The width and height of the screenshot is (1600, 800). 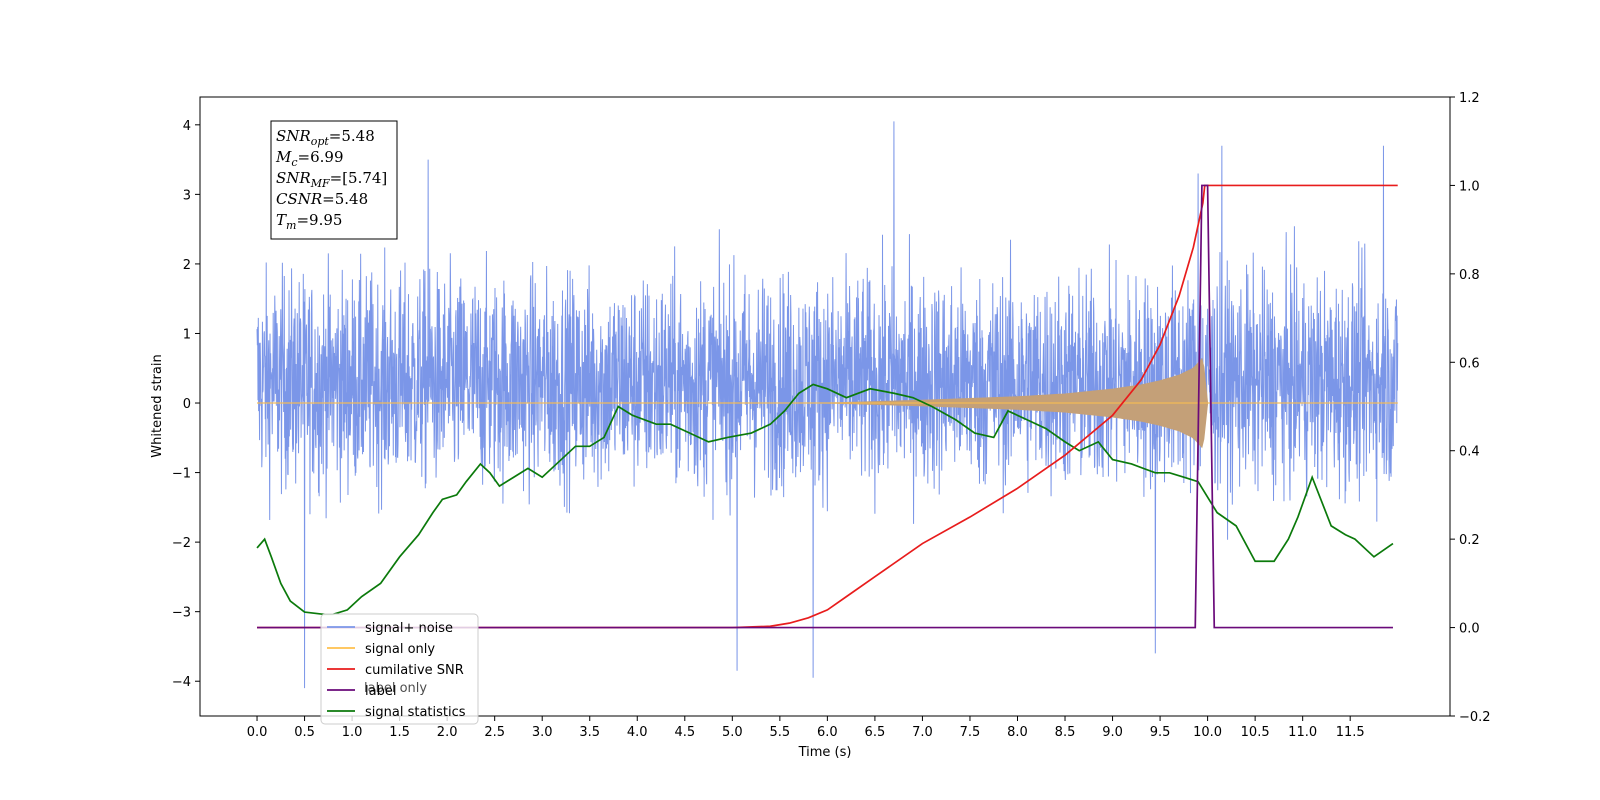 What do you see at coordinates (1470, 408) in the screenshot?
I see `y-axis-right: 1.2 1.0 0.8 0.6 0.4 0.2 0.0 −0.2` at bounding box center [1470, 408].